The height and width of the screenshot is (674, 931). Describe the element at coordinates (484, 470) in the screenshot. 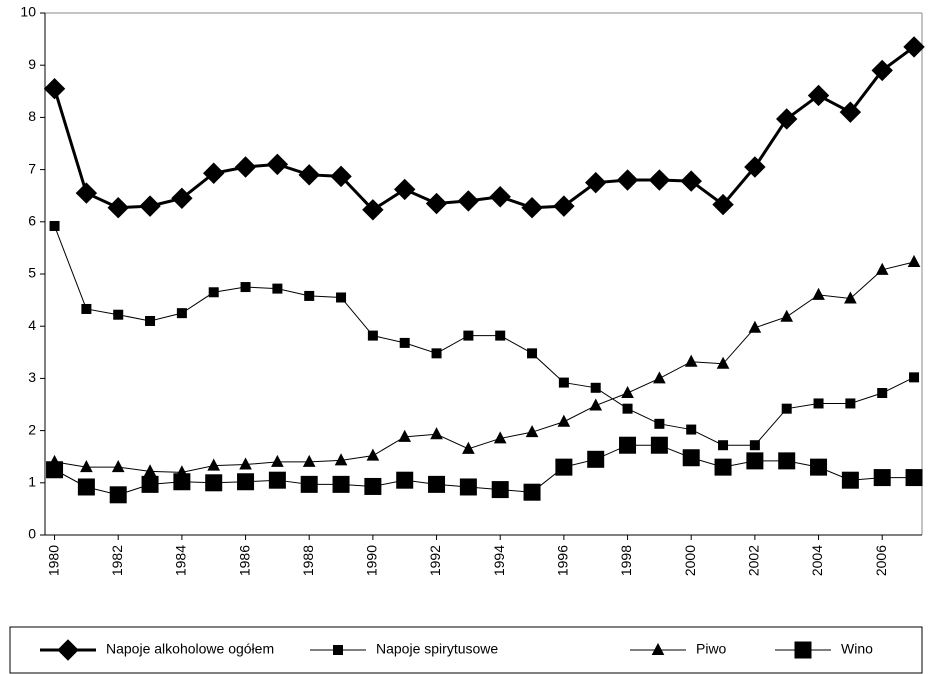

I see `series-line` at that location.